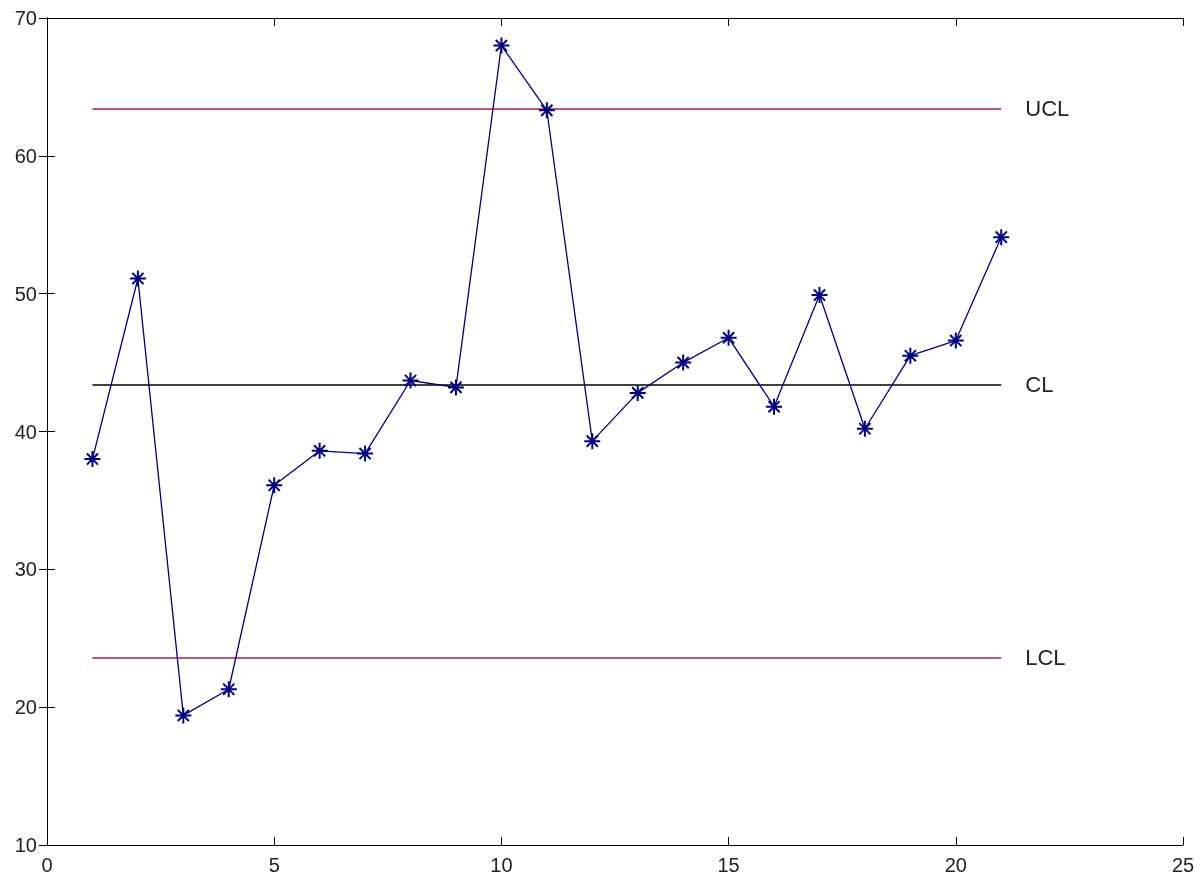 This screenshot has height=892, width=1200. Describe the element at coordinates (25, 569) in the screenshot. I see `y-tick-label: 30` at that location.